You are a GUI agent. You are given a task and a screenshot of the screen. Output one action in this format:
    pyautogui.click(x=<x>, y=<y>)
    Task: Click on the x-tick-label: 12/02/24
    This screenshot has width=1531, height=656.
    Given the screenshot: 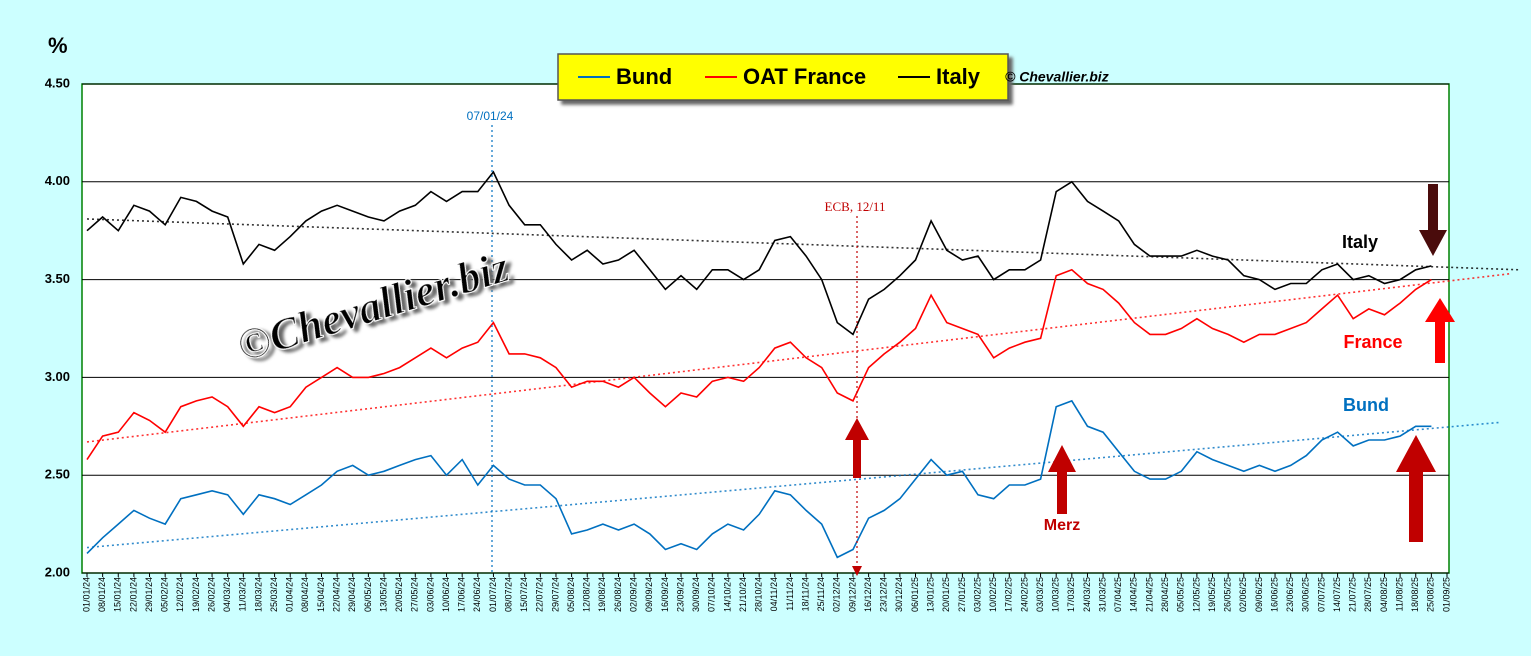 What is the action you would take?
    pyautogui.click(x=180, y=594)
    